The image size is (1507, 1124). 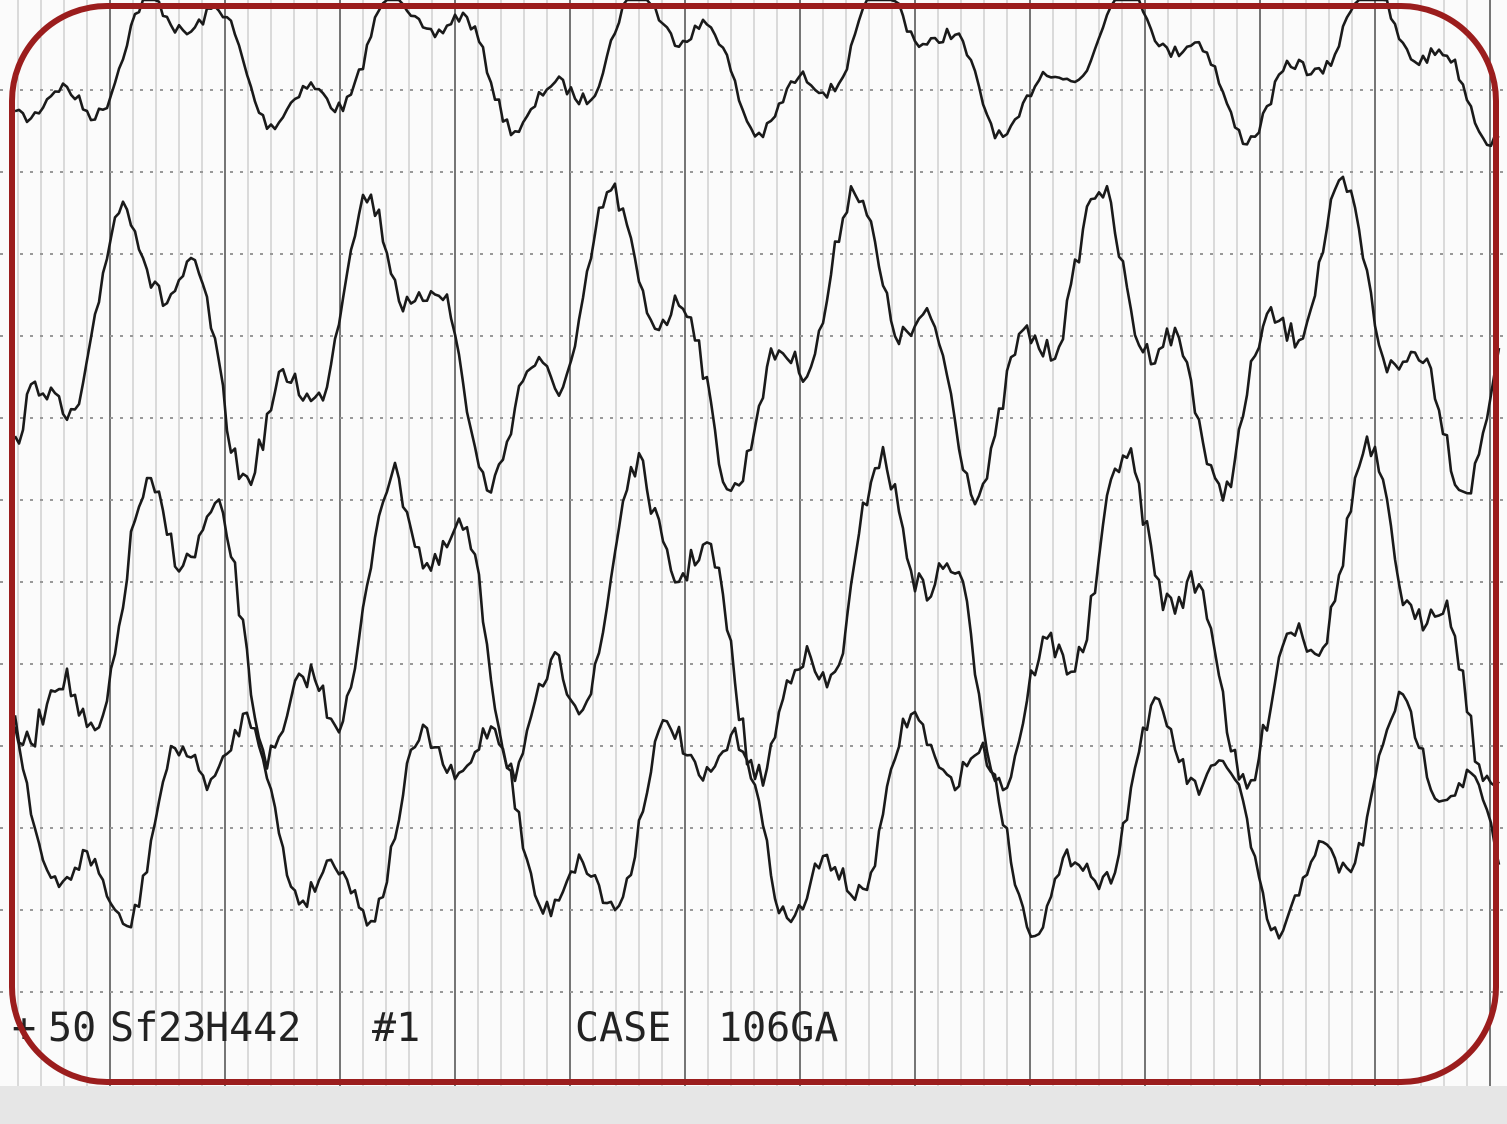 I want to click on bottom-strip, so click(x=753, y=1105).